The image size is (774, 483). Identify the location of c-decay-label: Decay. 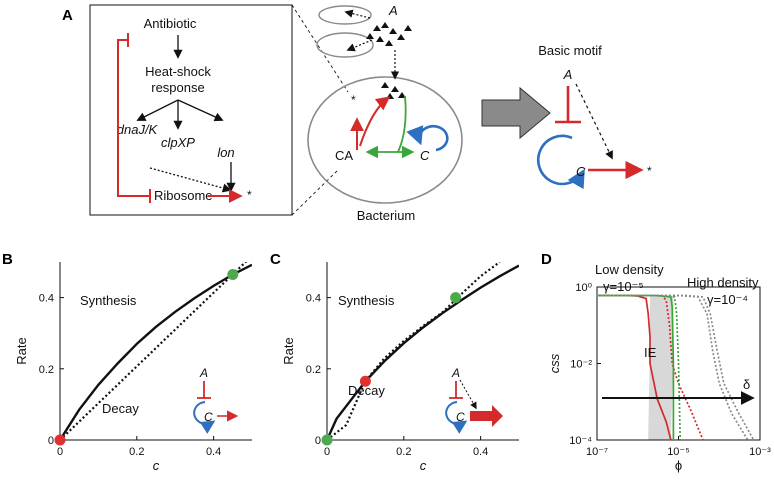
(366, 390).